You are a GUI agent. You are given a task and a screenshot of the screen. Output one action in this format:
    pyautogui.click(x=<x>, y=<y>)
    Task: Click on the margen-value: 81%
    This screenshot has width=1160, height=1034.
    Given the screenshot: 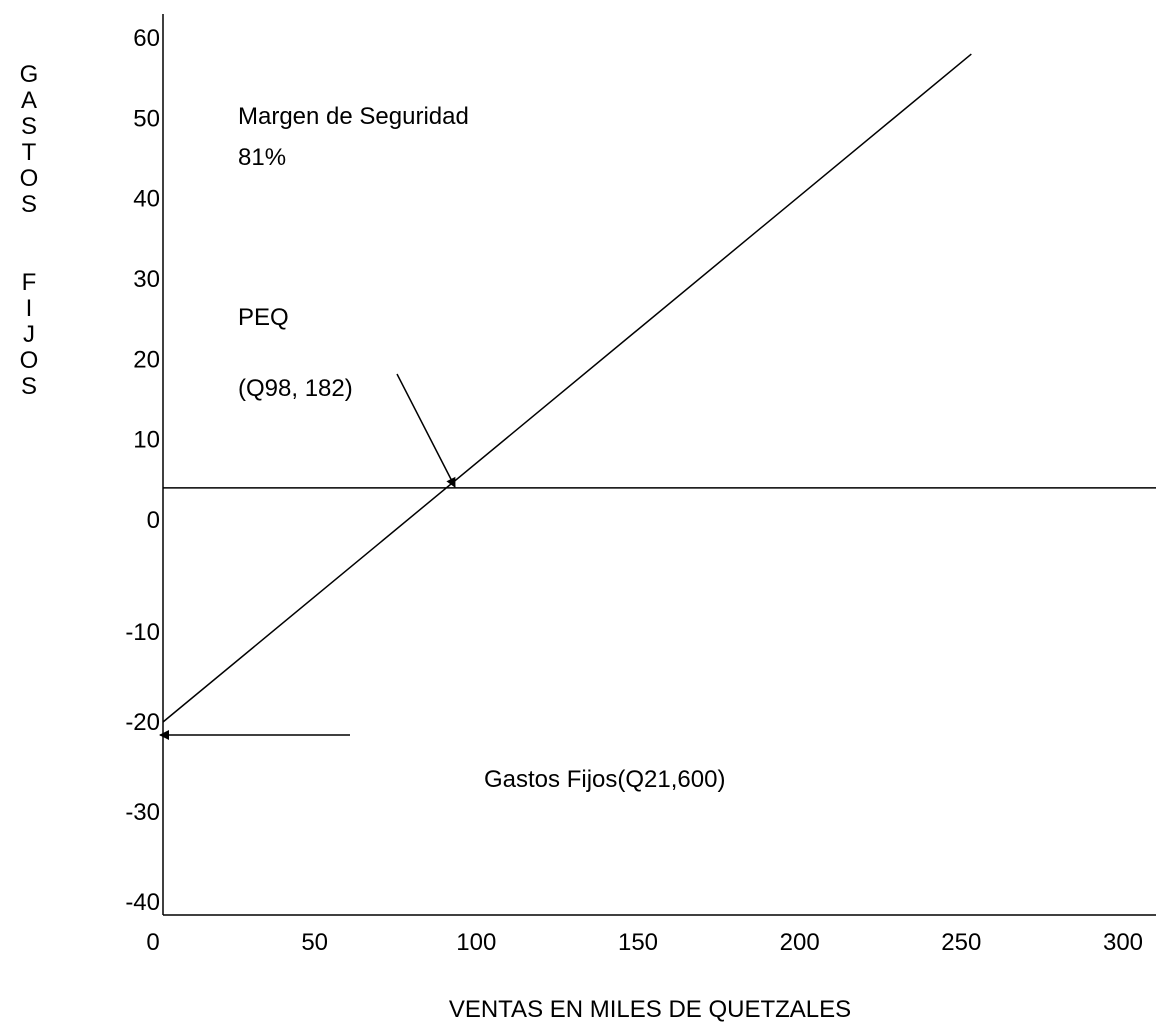 What is the action you would take?
    pyautogui.click(x=262, y=157)
    